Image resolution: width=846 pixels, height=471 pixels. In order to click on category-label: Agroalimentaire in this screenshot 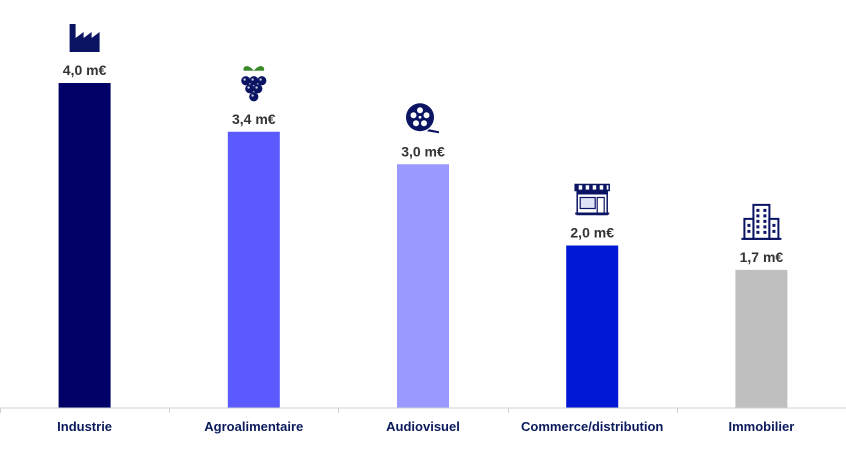, I will do `click(253, 426)`.